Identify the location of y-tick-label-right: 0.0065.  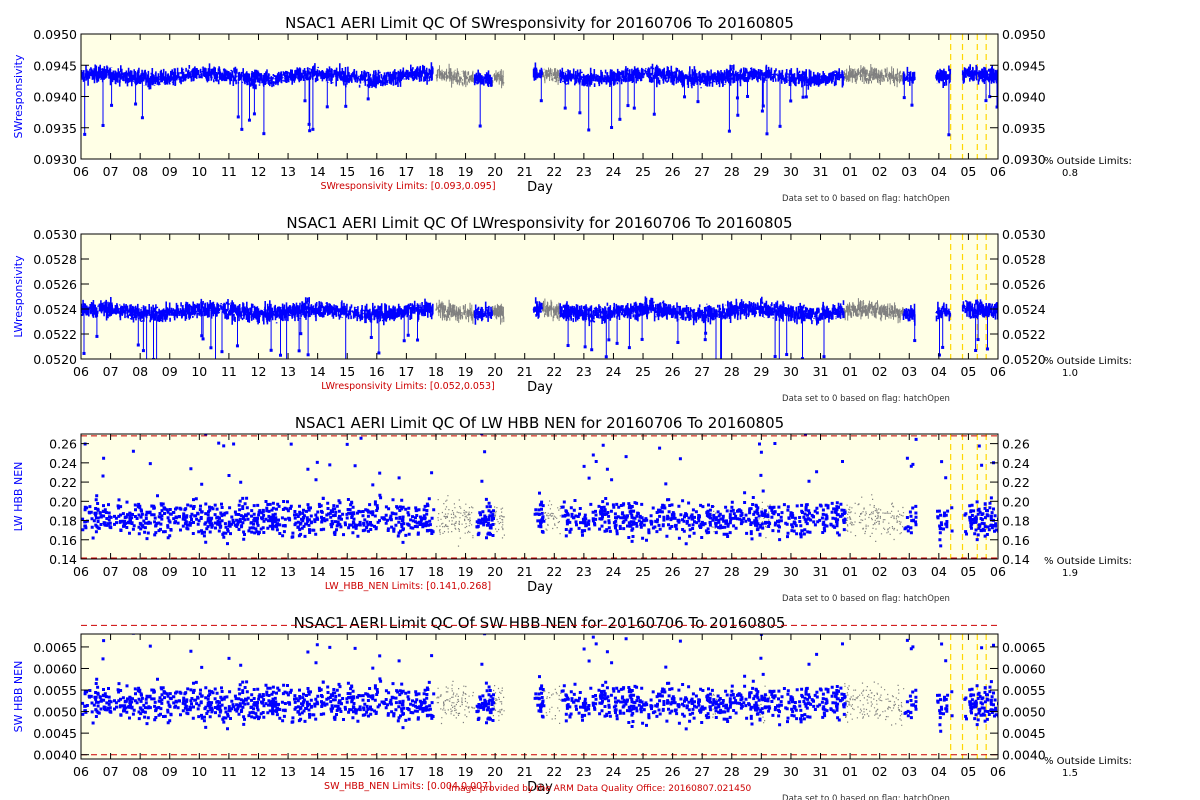
(1024, 647).